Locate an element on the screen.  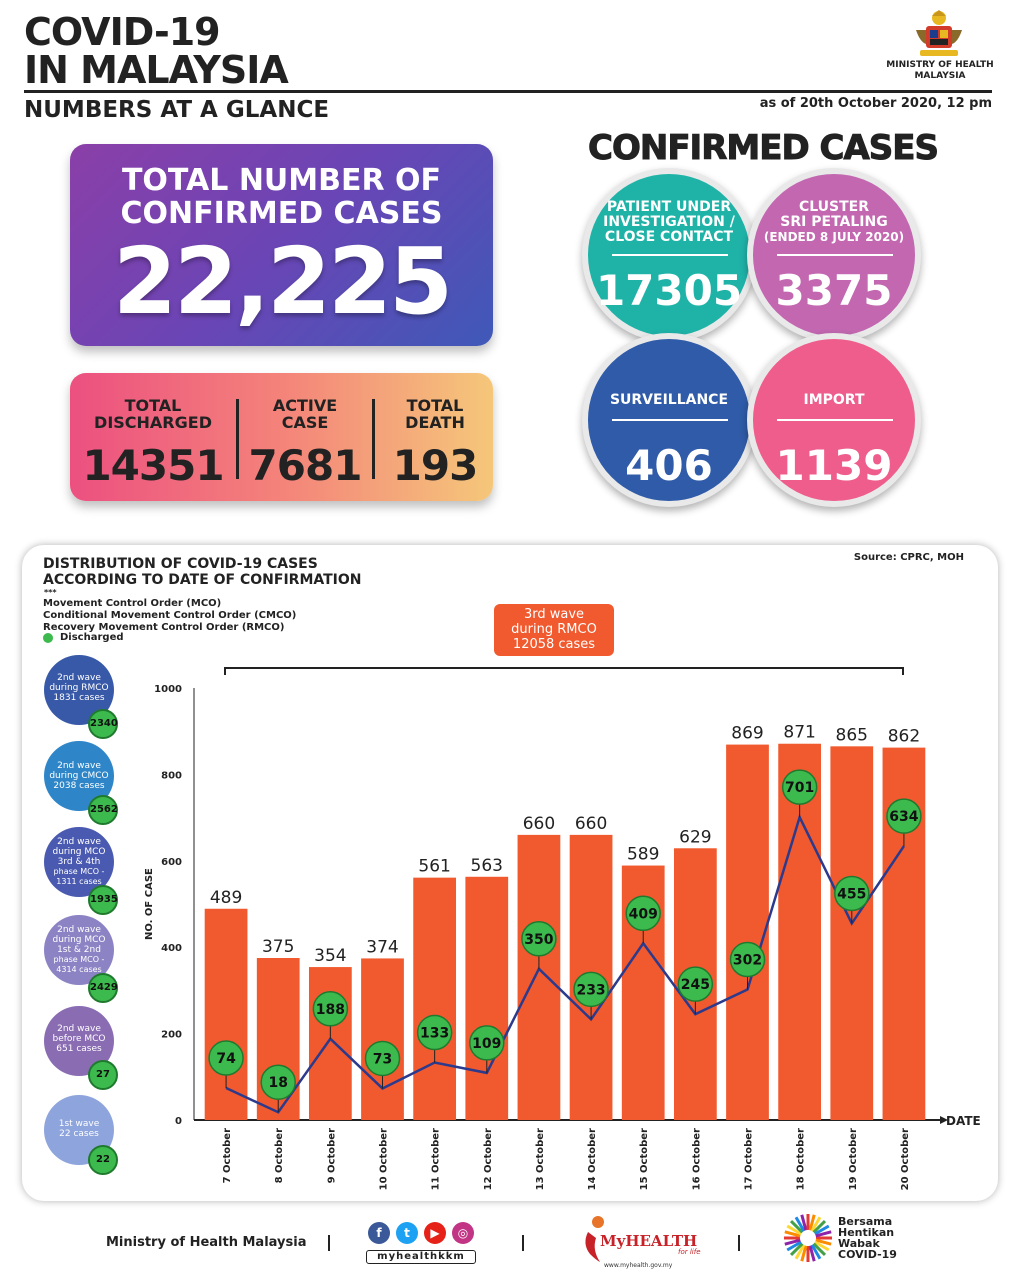
discharged-value-label: 18 is located at coordinates (277, 1083).